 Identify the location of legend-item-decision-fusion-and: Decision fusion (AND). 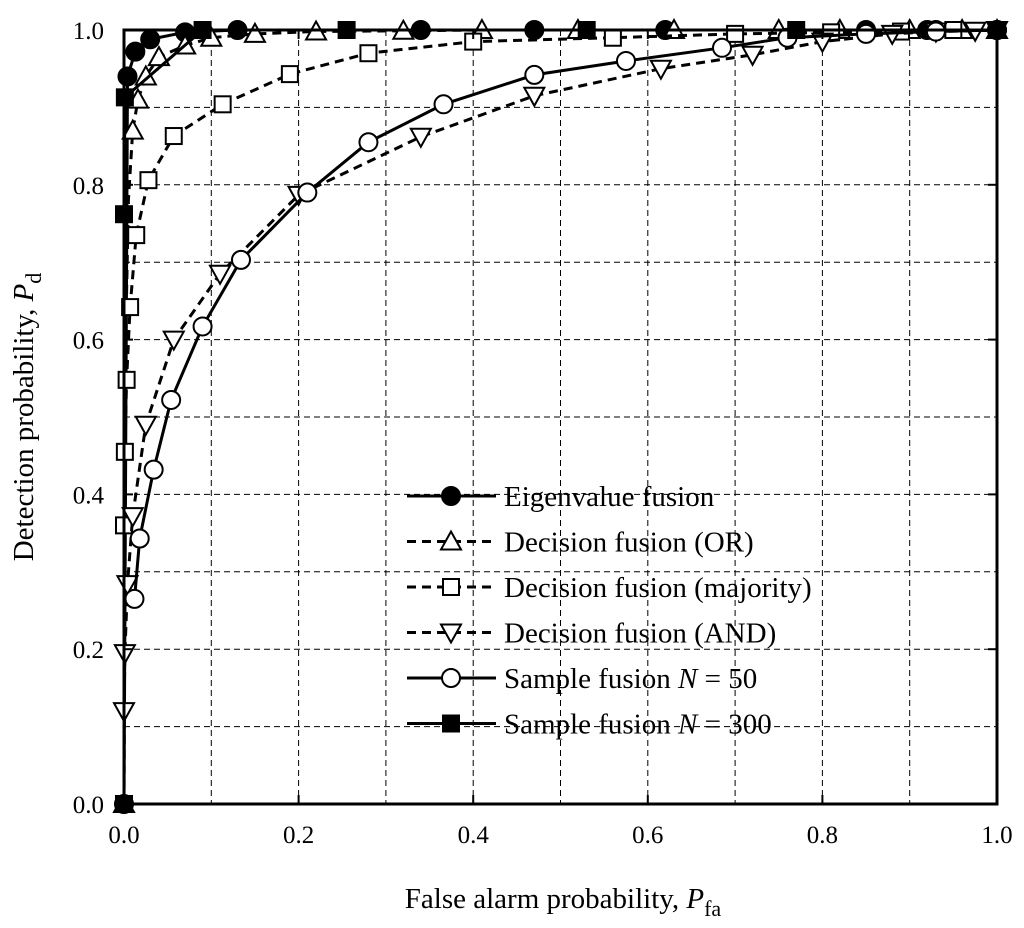
(591, 634).